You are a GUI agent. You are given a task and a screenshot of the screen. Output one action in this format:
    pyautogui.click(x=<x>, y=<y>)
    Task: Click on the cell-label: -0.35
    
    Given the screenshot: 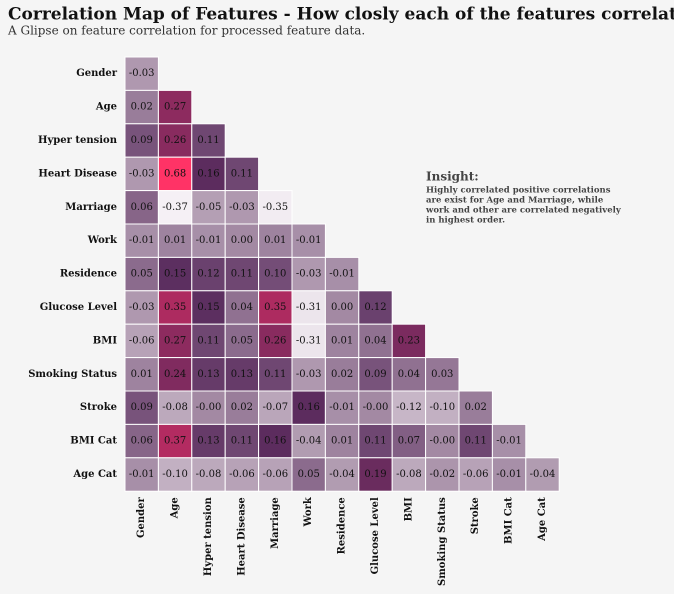 What is the action you would take?
    pyautogui.click(x=275, y=207)
    